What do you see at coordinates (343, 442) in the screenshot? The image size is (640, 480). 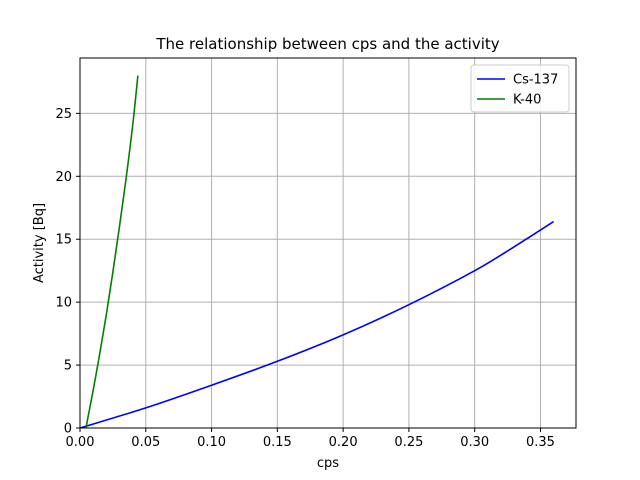 I see `x-tick-label: 0.20` at bounding box center [343, 442].